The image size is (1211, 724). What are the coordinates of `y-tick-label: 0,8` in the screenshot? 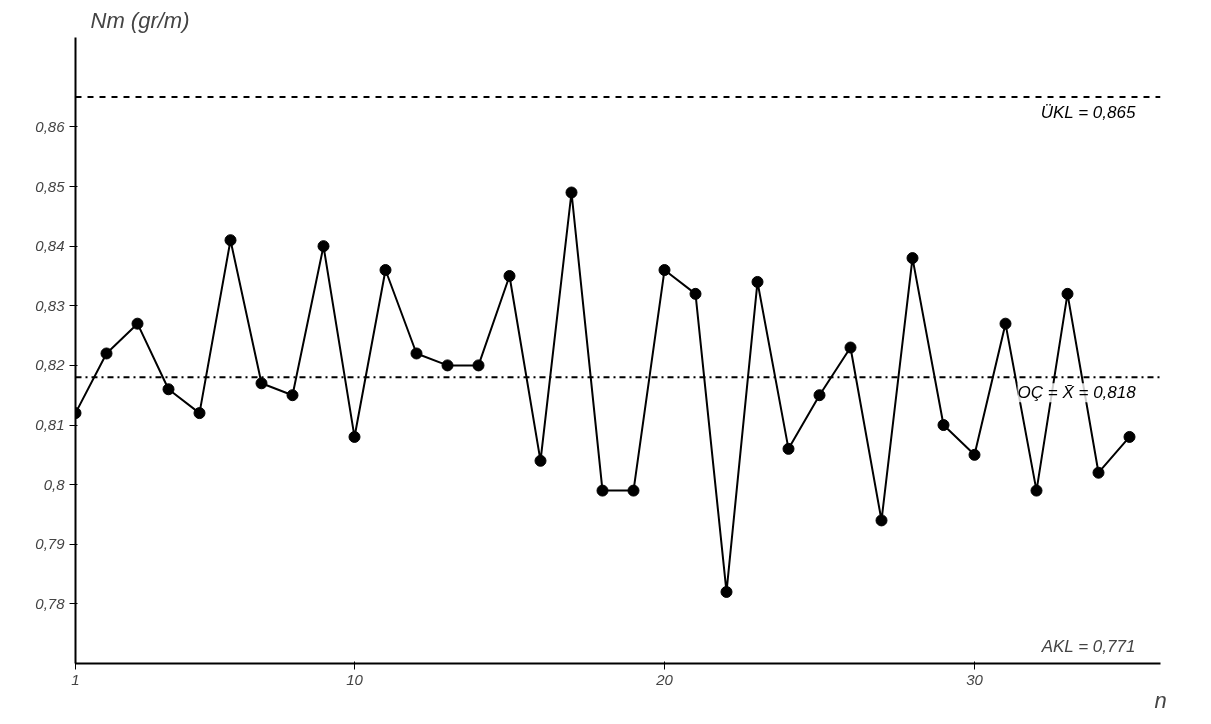 It's located at (54, 484).